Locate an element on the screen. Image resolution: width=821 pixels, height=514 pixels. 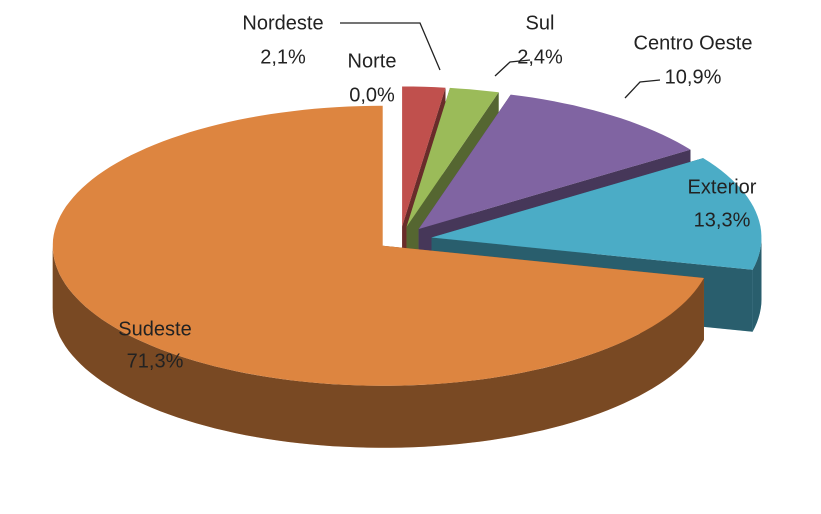
slice-label: Exterior is located at coordinates (722, 187).